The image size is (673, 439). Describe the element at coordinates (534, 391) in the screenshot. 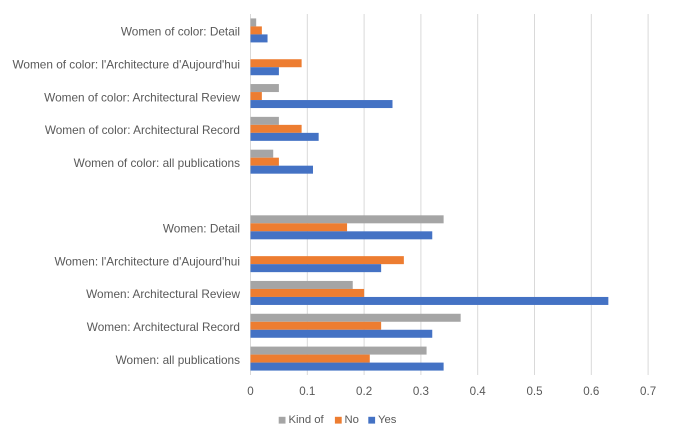

I see `svg-text: 0.5` at that location.